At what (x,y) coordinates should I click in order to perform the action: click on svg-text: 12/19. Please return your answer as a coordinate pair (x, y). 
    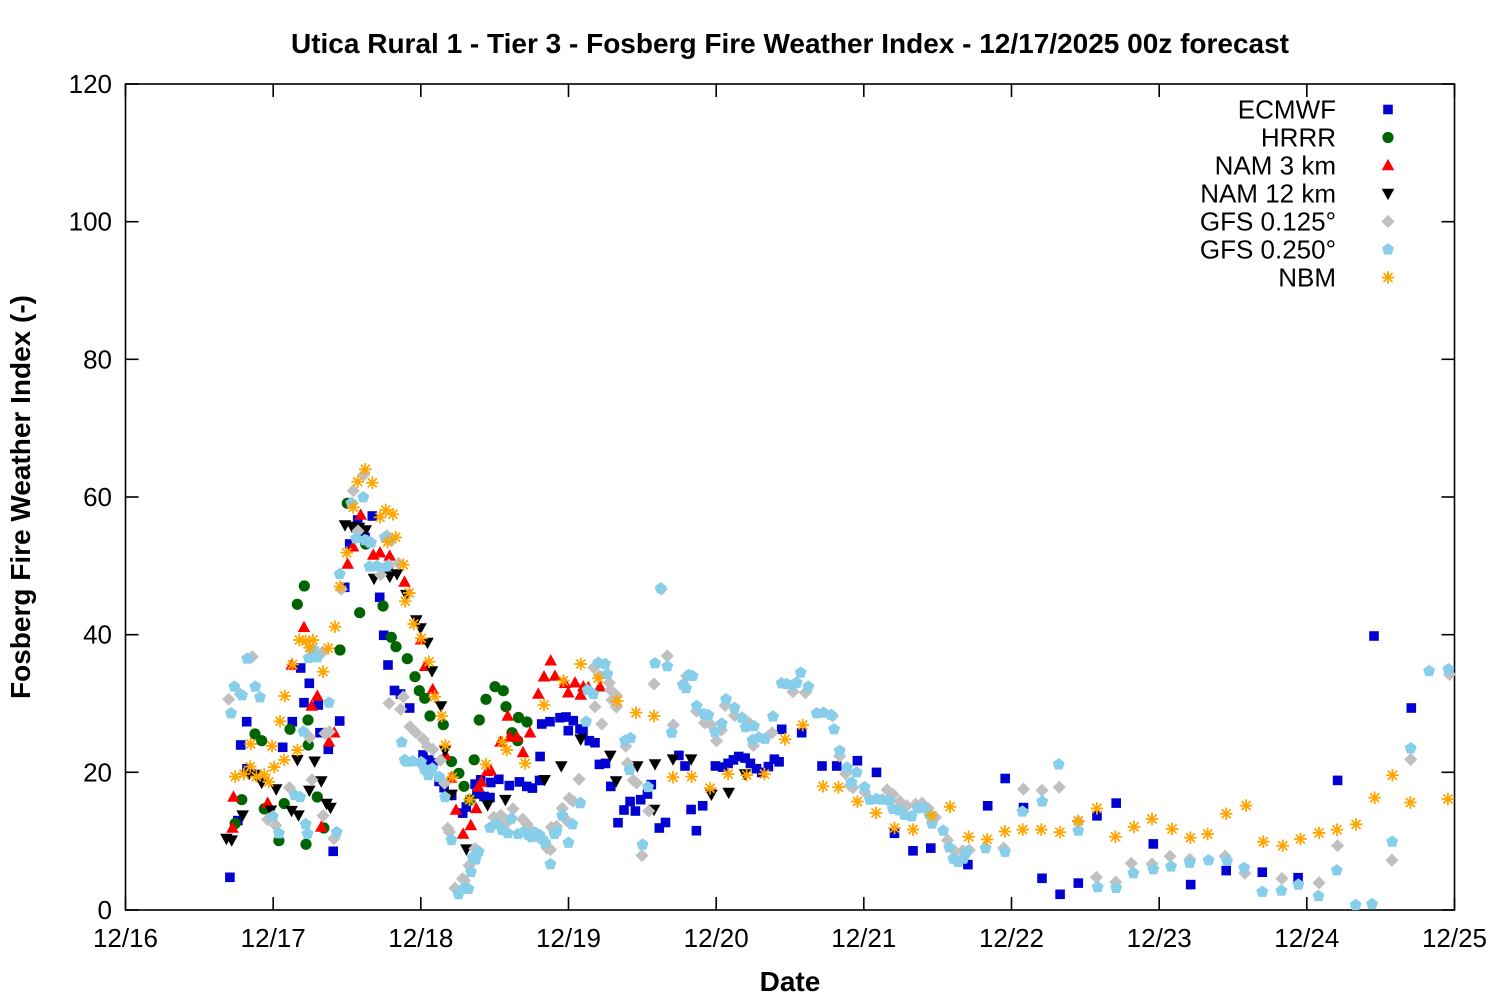
    Looking at the image, I should click on (568, 938).